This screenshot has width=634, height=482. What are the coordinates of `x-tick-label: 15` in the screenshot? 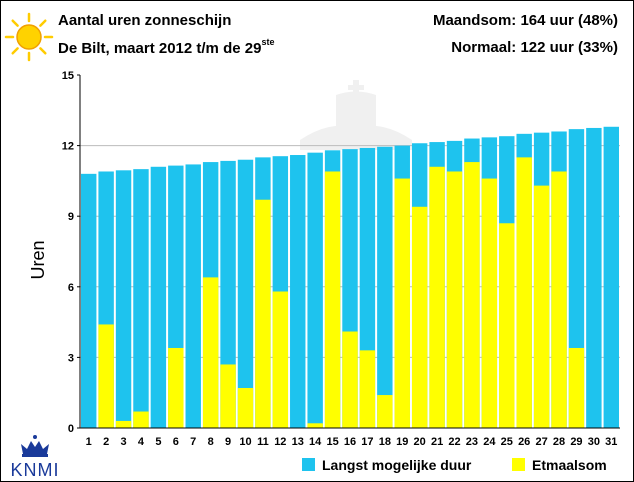 It's located at (332, 442).